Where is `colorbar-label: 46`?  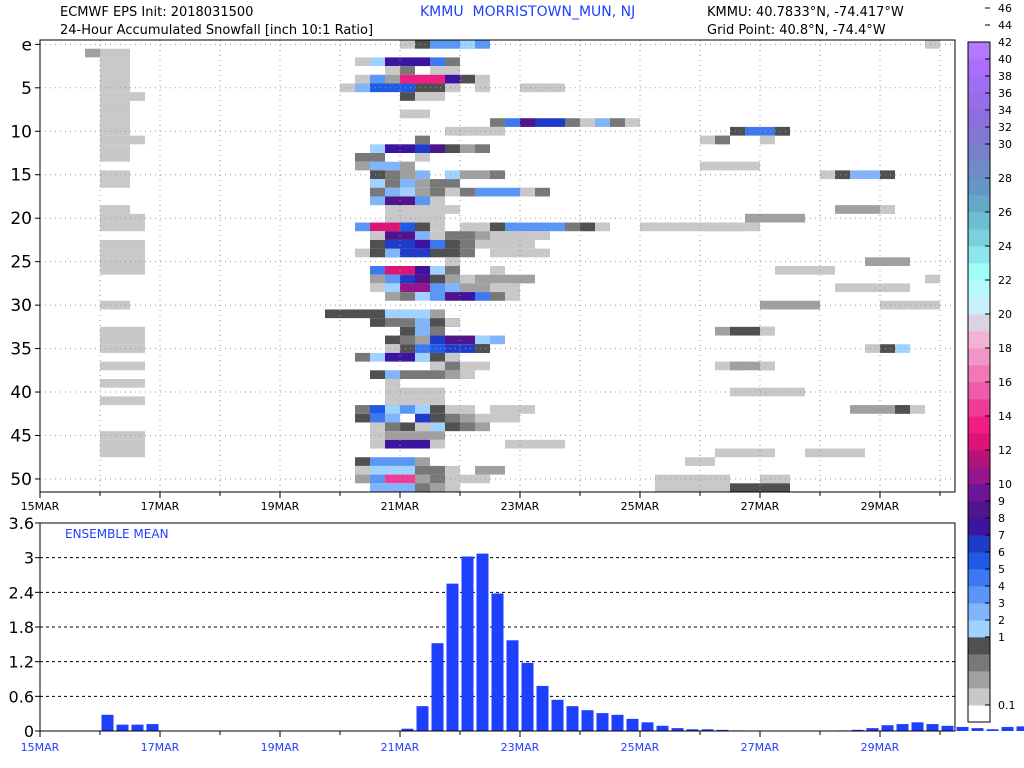 colorbar-label: 46 is located at coordinates (1005, 8).